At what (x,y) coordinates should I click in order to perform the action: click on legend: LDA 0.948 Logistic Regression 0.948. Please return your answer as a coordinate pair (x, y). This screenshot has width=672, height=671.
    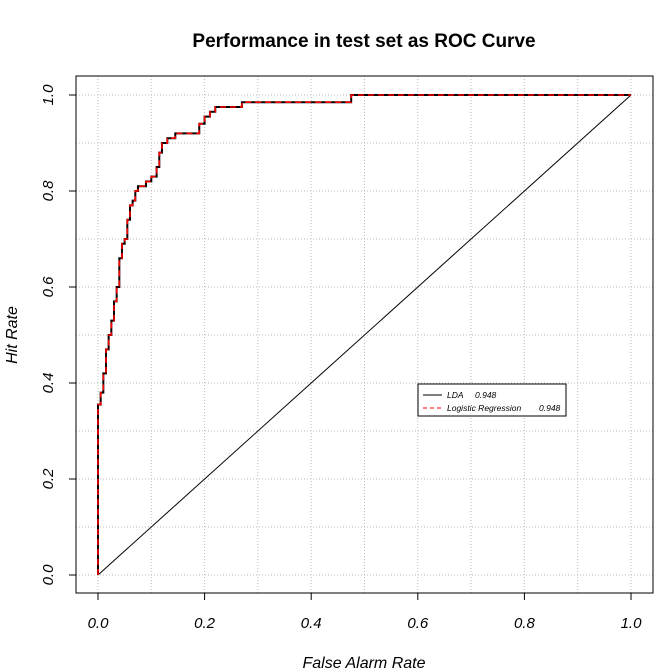
    Looking at the image, I should click on (492, 400).